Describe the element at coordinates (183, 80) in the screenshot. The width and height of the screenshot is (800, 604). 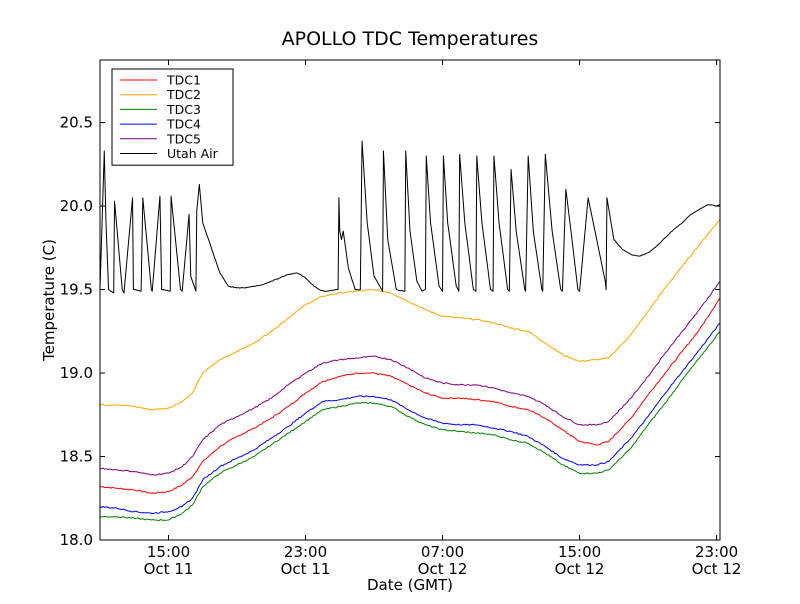
I see `legend-label: TDC1` at that location.